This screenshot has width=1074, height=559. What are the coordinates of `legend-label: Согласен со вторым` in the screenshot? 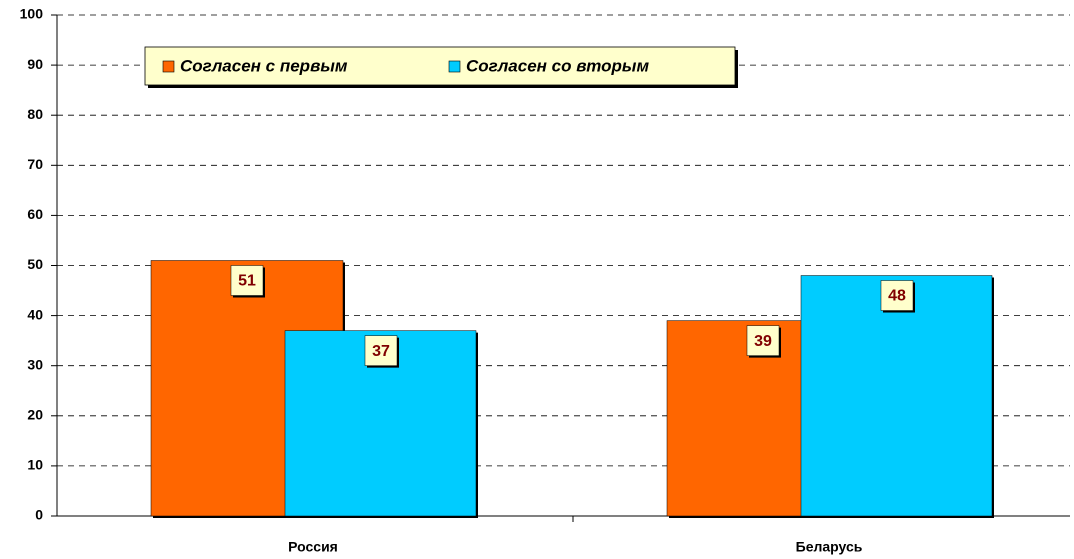 It's located at (557, 65).